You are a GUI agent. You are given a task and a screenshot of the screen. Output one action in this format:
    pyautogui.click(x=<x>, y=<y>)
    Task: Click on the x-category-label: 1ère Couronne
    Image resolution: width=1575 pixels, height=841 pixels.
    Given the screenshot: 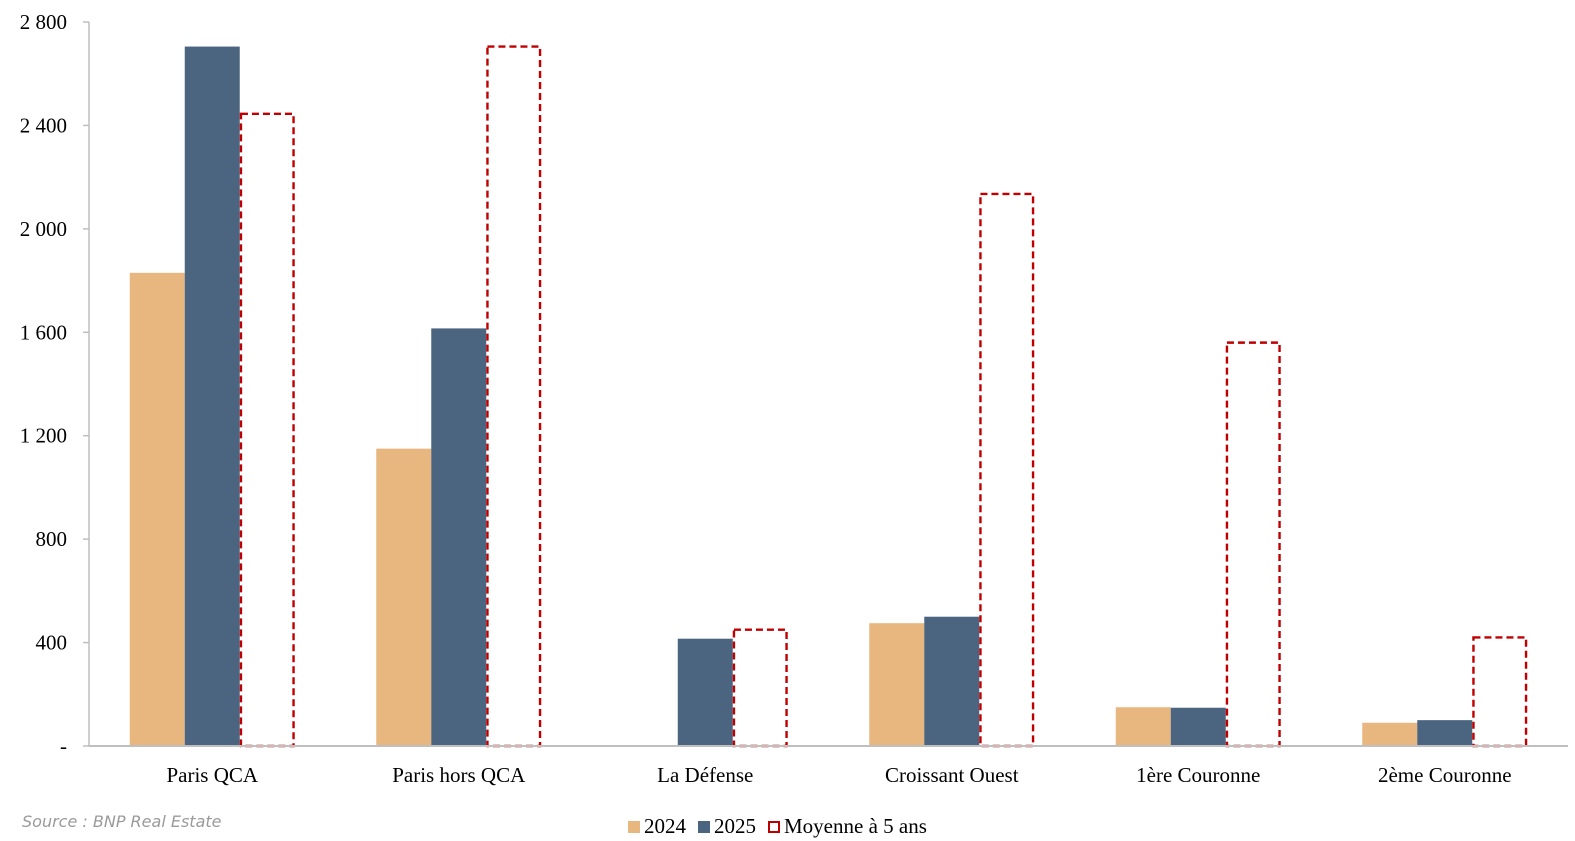 What is the action you would take?
    pyautogui.click(x=1198, y=775)
    